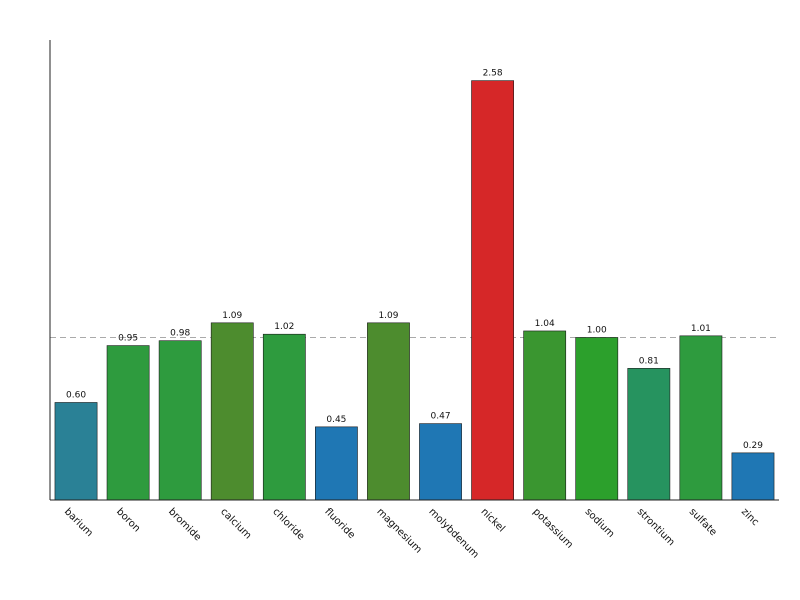  What do you see at coordinates (600, 523) in the screenshot?
I see `x-tick-label-sodium: sodium` at bounding box center [600, 523].